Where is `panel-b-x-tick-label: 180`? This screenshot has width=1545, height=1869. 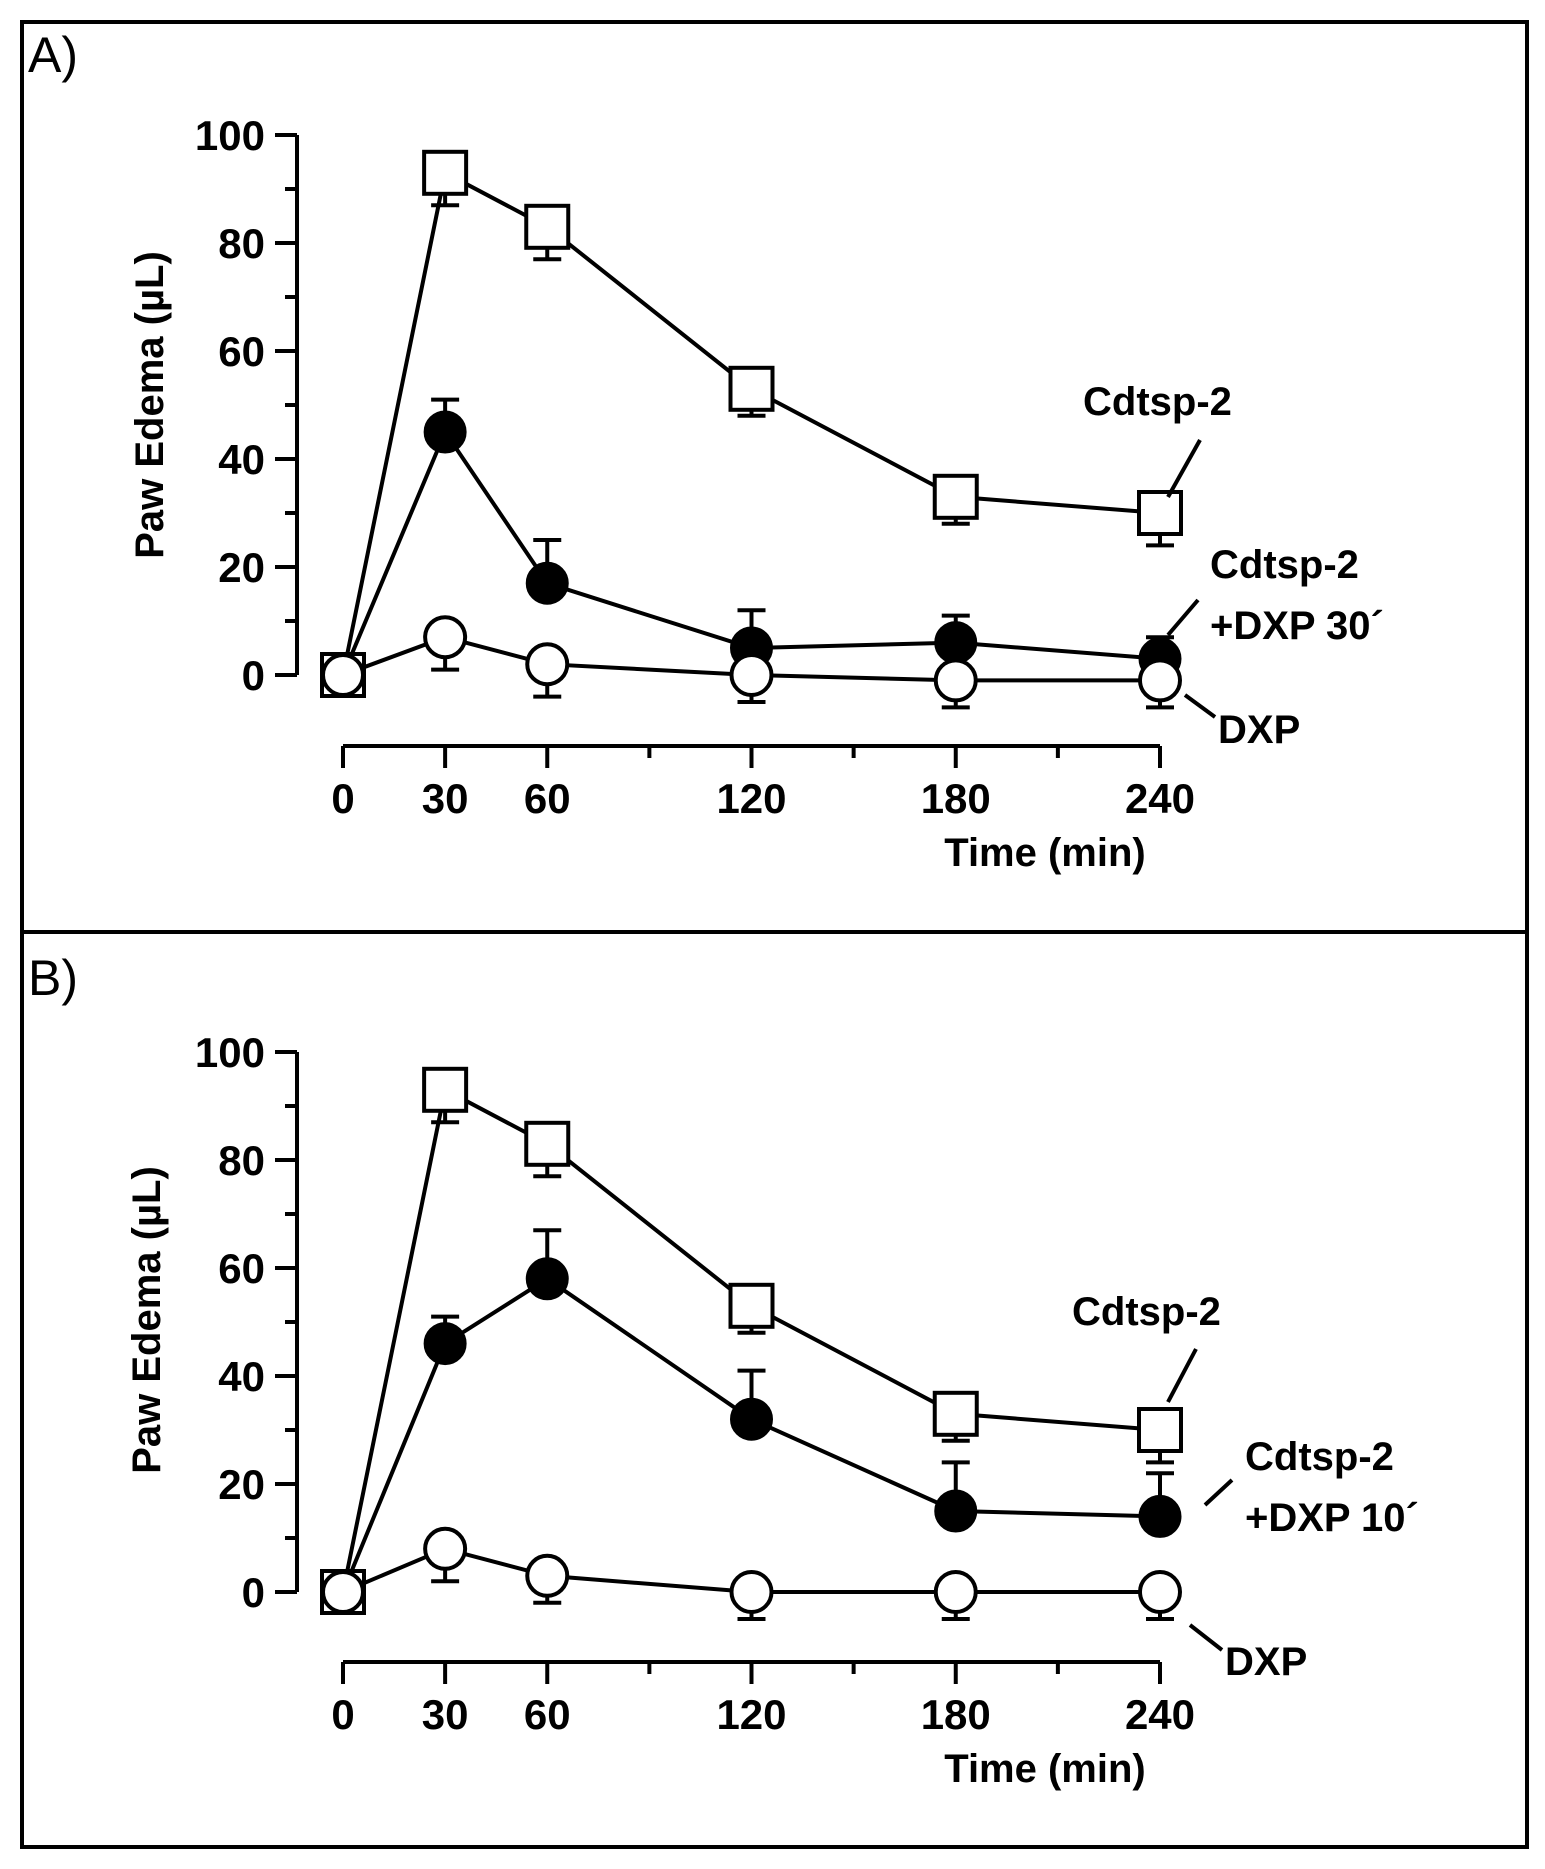 panel-b-x-tick-label: 180 is located at coordinates (956, 1714).